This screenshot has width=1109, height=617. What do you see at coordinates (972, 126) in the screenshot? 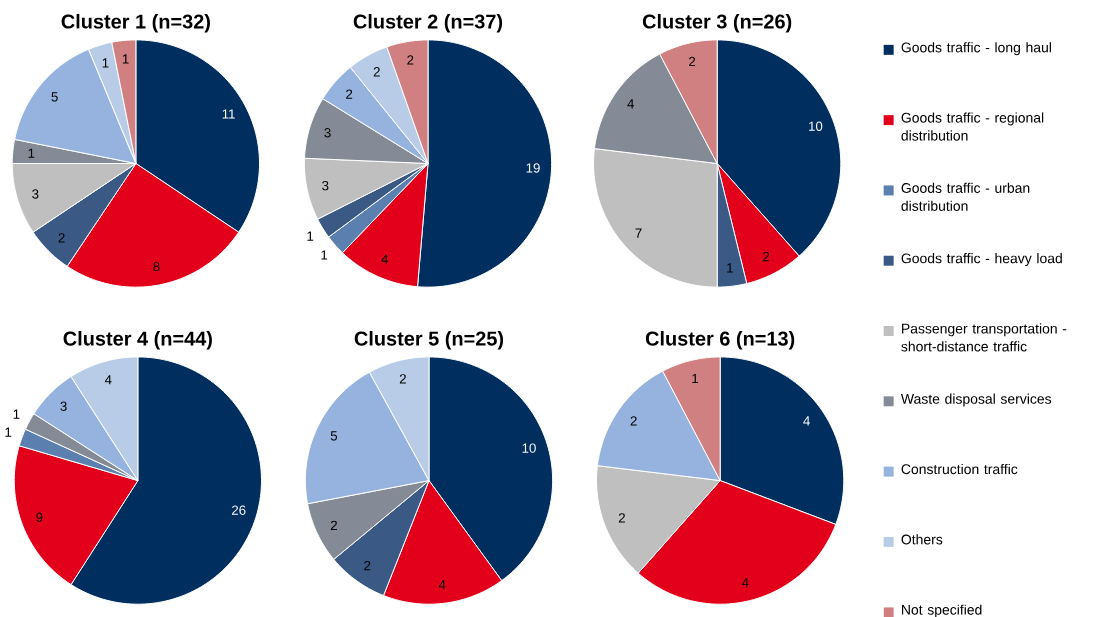
I see `legend-label: Goods traffic - regional distribution` at bounding box center [972, 126].